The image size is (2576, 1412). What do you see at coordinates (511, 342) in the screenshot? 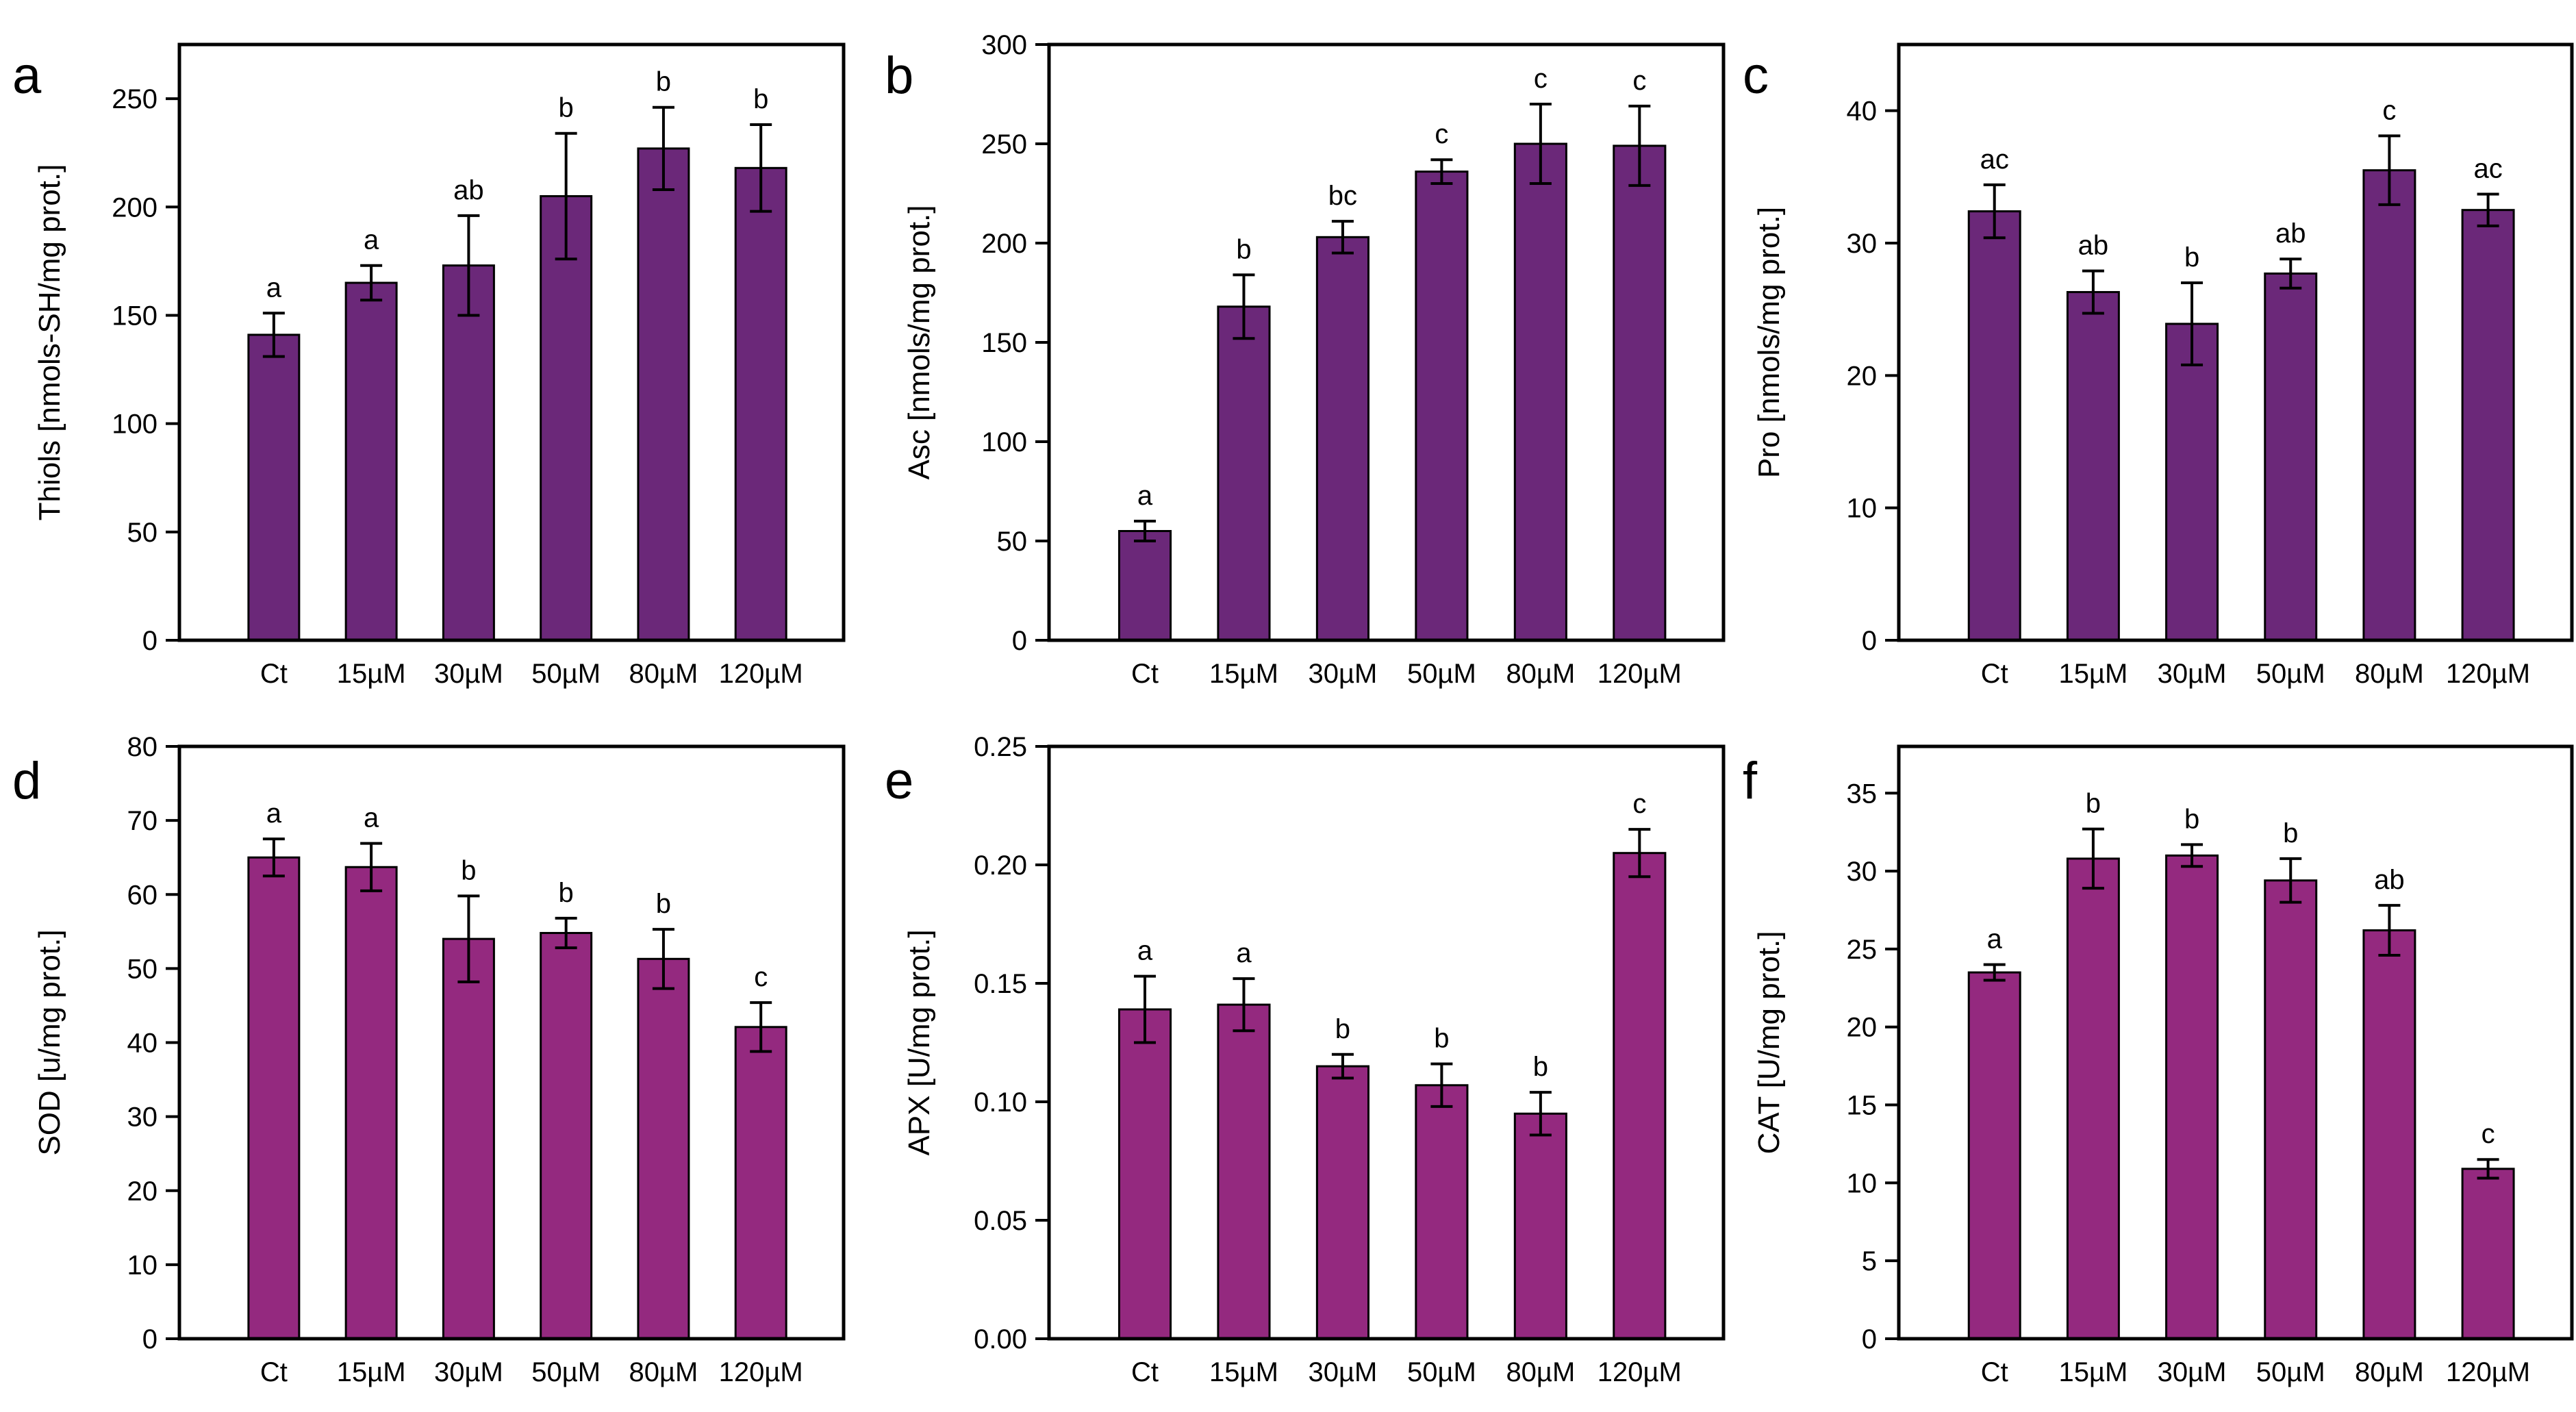
I see `axes-frame-a` at bounding box center [511, 342].